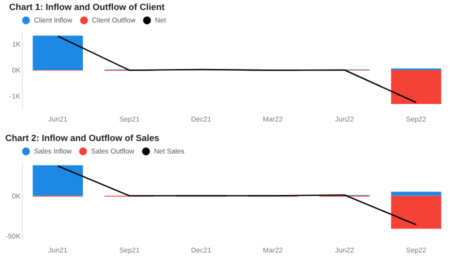  I want to click on chart-title: Chart 2: Inflow and Outflow of Sales, so click(82, 138).